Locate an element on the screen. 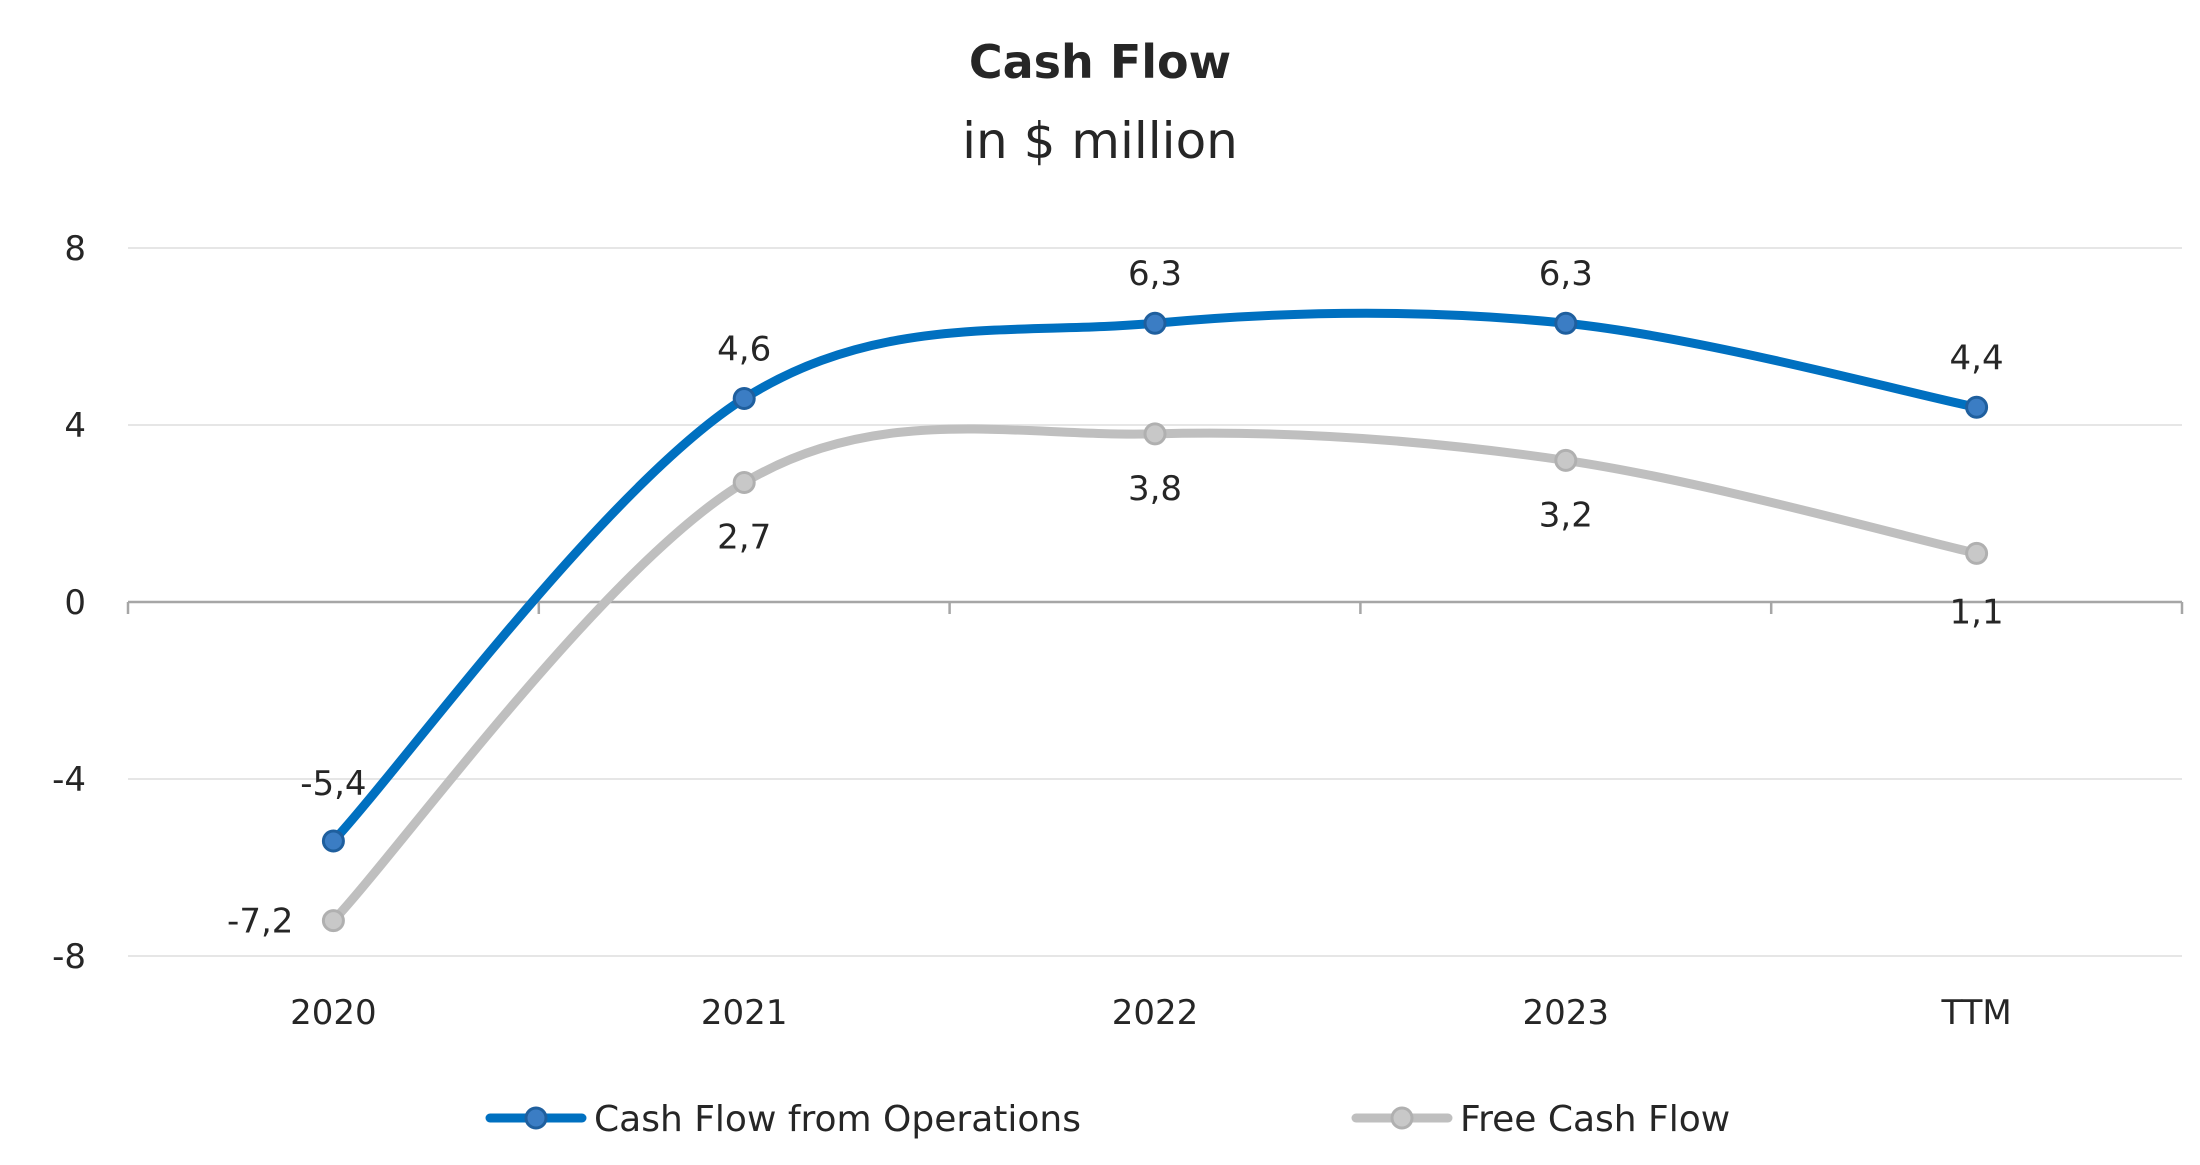 Image resolution: width=2200 pixels, height=1165 pixels. legend-label: Cash Flow from Operations is located at coordinates (837, 1119).